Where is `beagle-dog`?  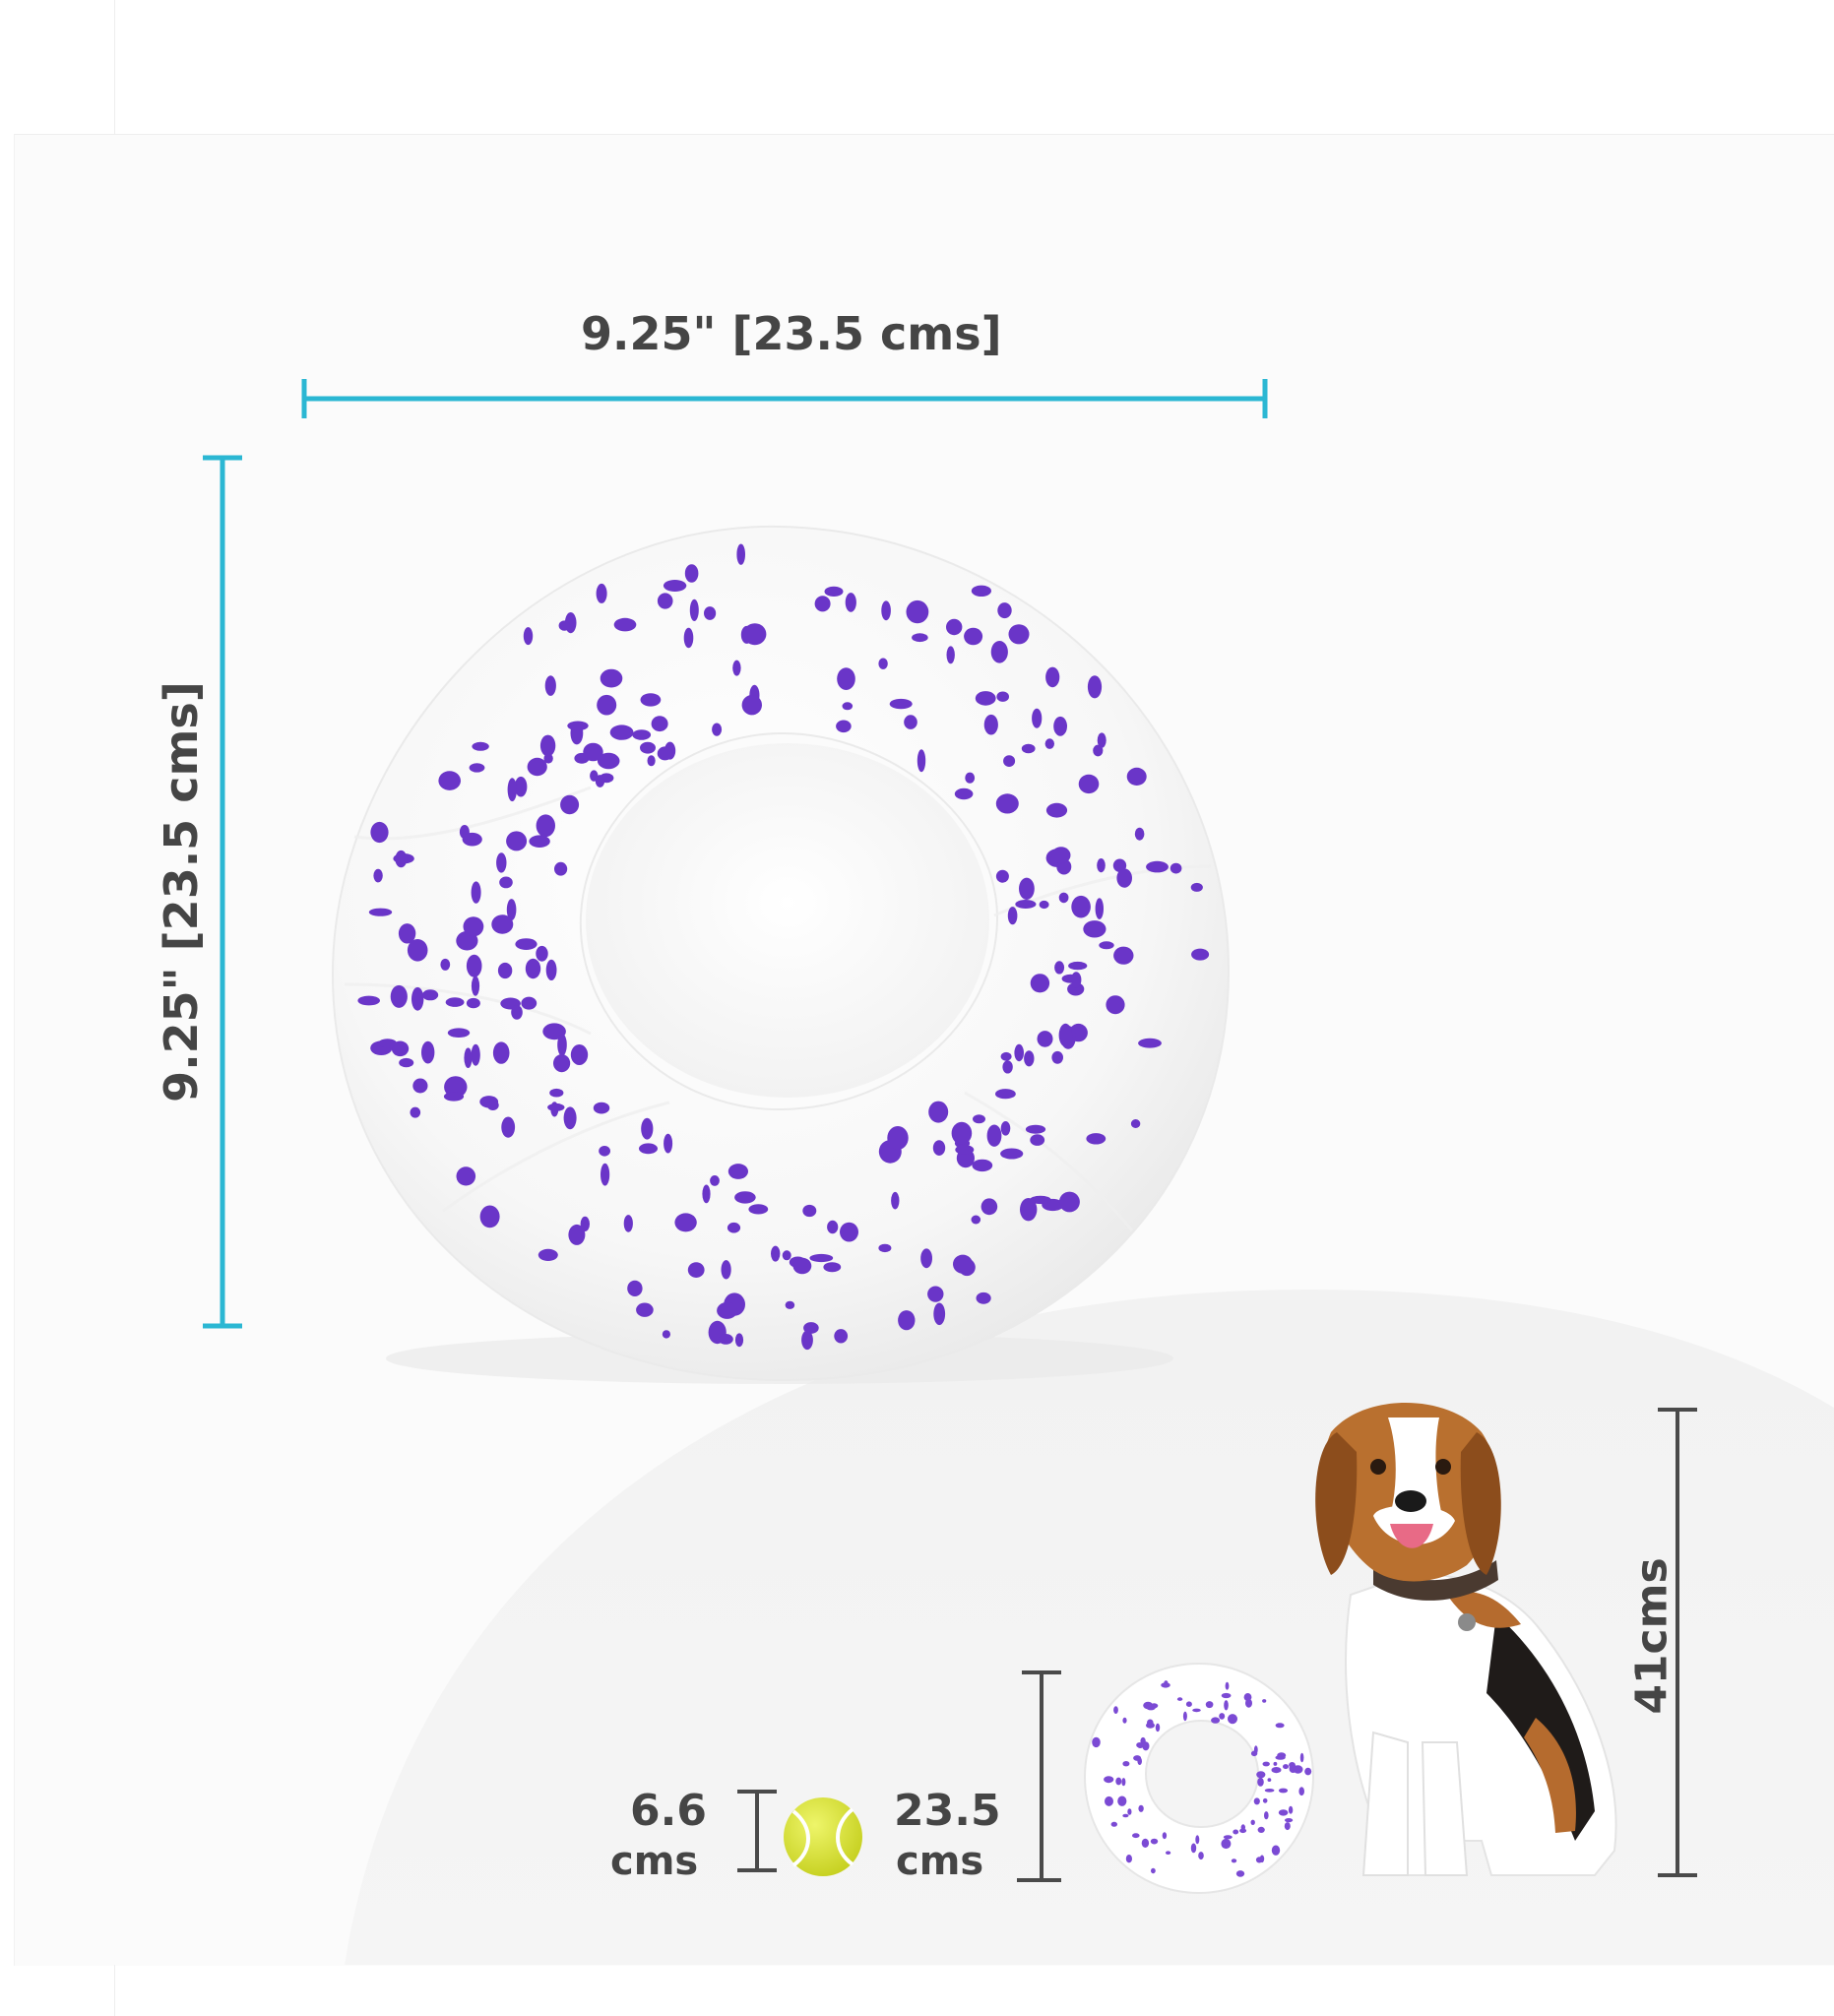
beagle-dog is located at coordinates (1466, 1639).